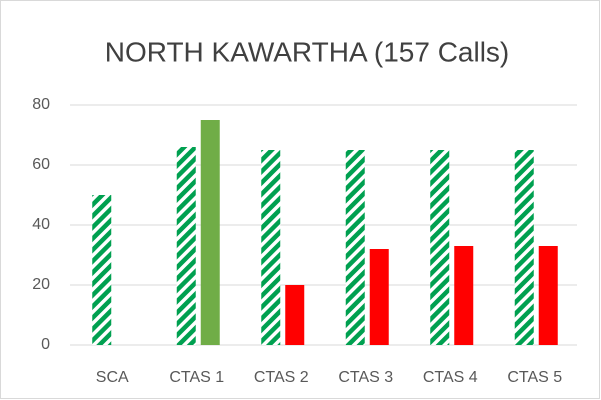  Describe the element at coordinates (41, 224) in the screenshot. I see `y-tick-label: 40` at that location.